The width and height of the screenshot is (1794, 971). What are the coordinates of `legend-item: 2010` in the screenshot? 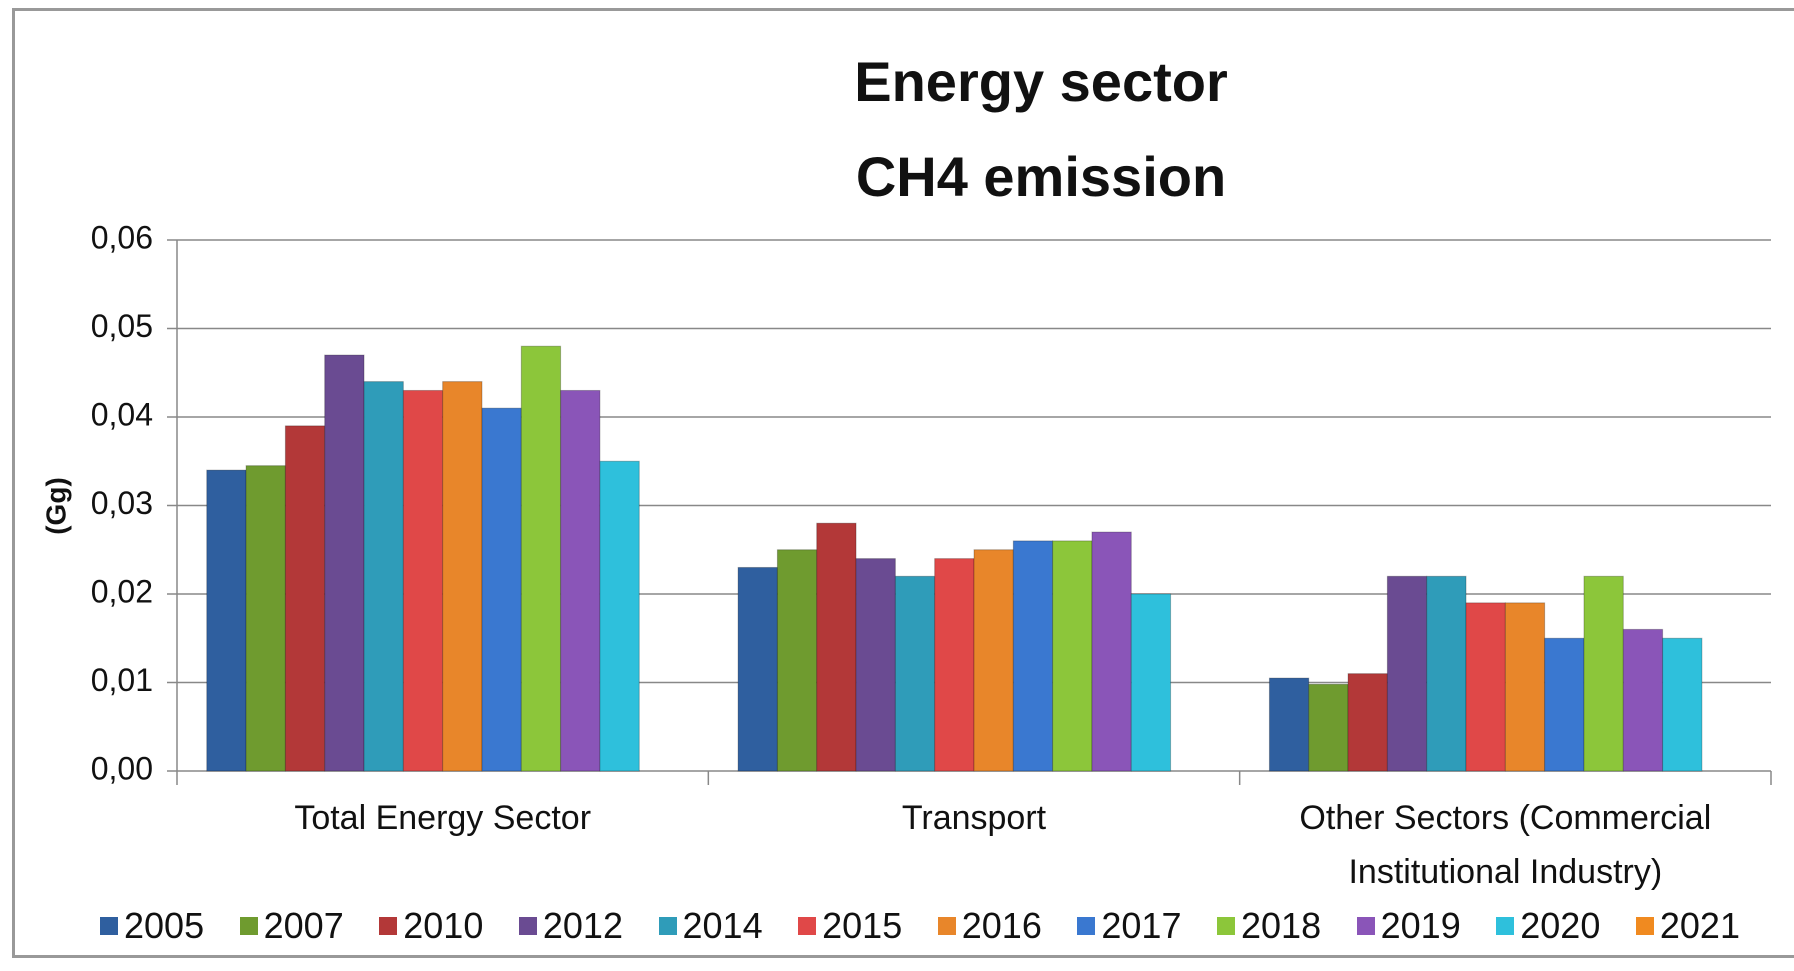 It's located at (431, 926).